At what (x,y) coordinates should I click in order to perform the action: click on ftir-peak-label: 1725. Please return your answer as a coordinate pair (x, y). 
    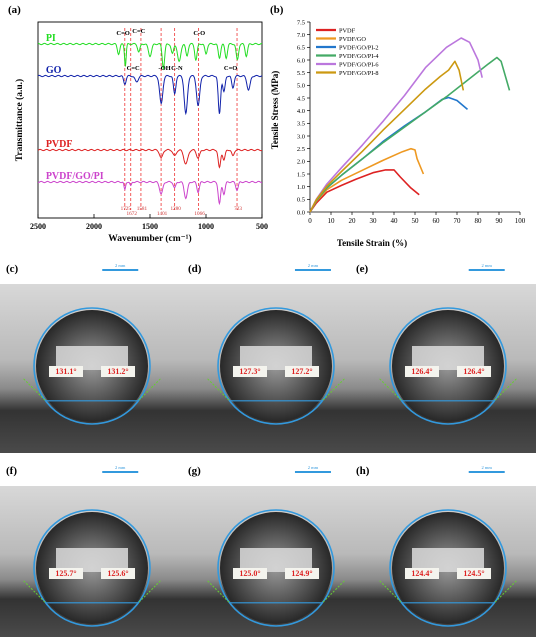
    Looking at the image, I should click on (126, 209).